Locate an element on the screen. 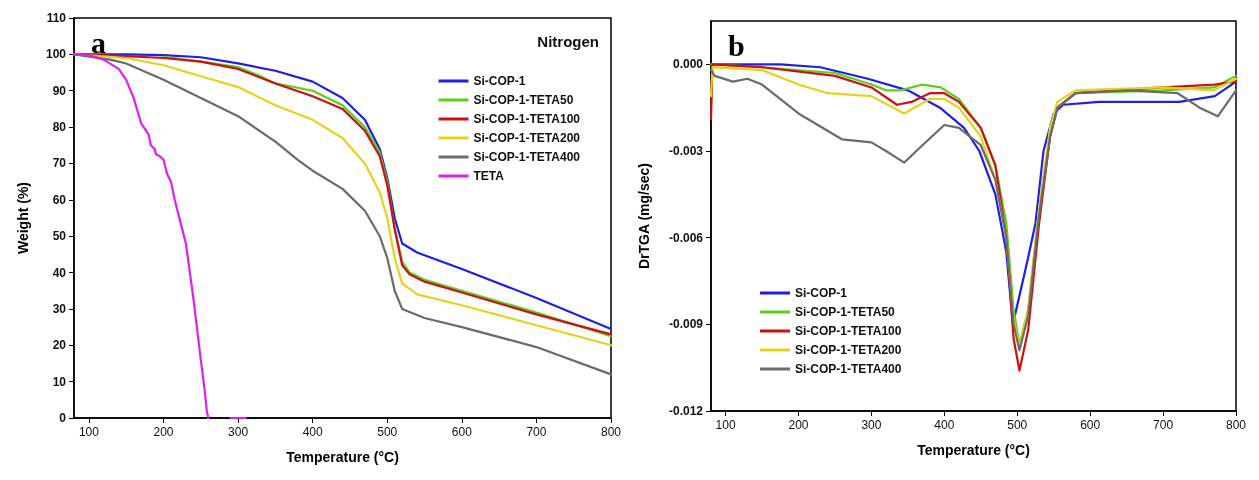 The image size is (1259, 480). y-tick-label: 80 is located at coordinates (59, 127).